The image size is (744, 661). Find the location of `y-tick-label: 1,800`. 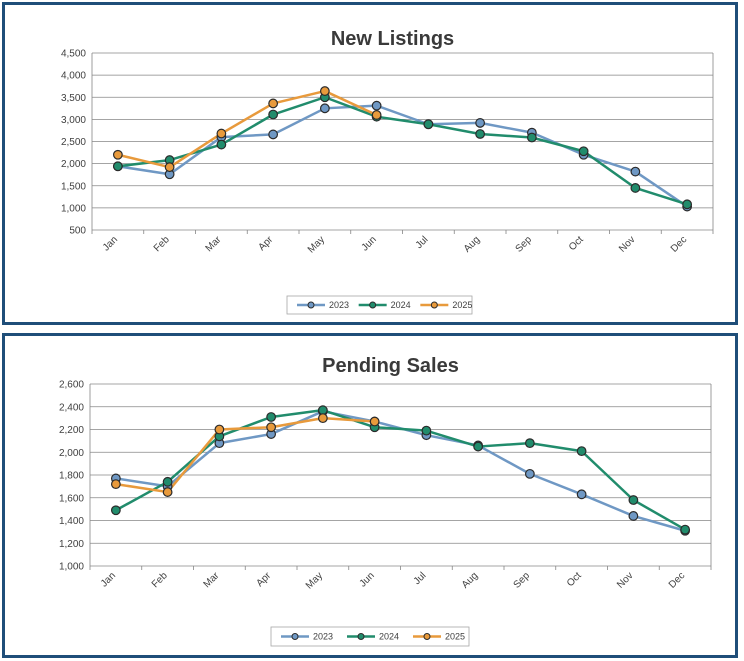

y-tick-label: 1,800 is located at coordinates (71, 476).